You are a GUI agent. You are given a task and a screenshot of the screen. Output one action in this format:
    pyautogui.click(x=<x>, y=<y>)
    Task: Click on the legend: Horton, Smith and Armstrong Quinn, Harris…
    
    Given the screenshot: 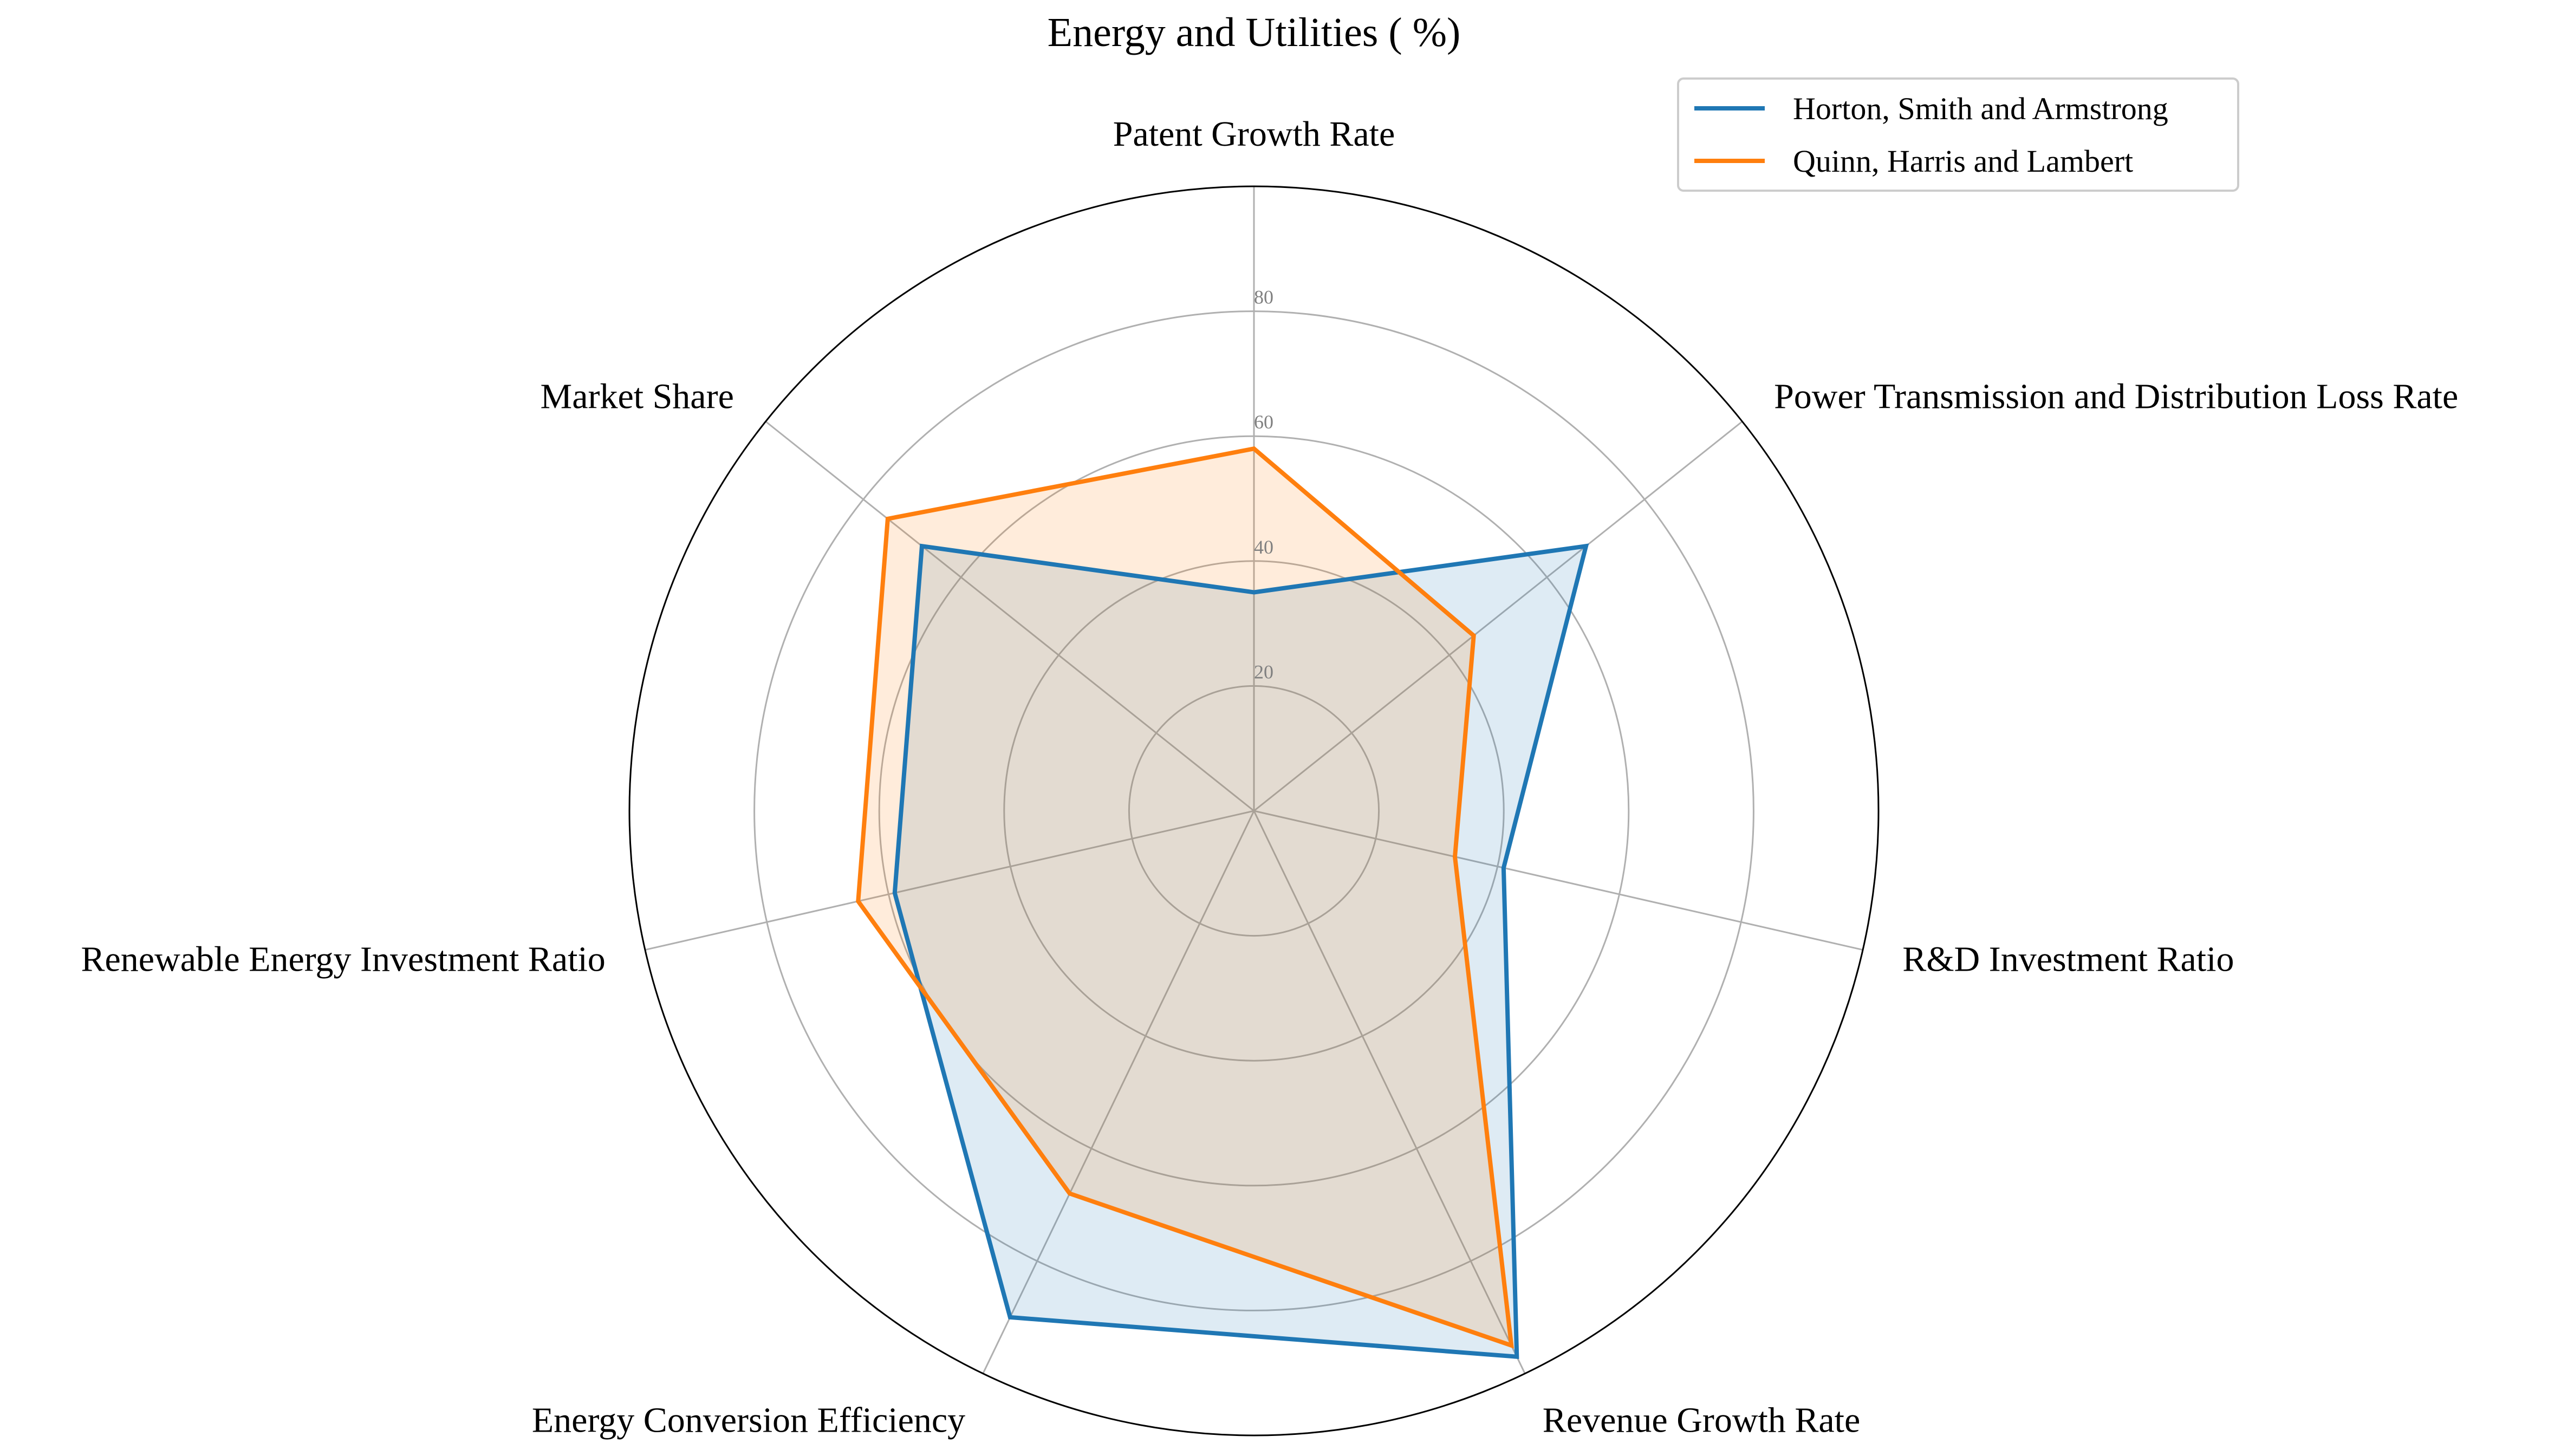 What is the action you would take?
    pyautogui.click(x=1958, y=134)
    